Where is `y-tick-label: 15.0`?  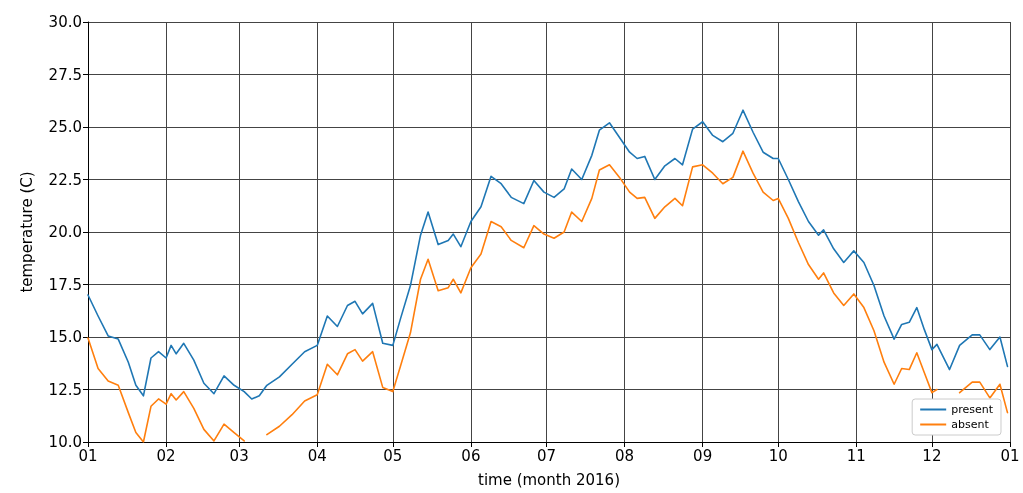 y-tick-label: 15.0 is located at coordinates (65, 337).